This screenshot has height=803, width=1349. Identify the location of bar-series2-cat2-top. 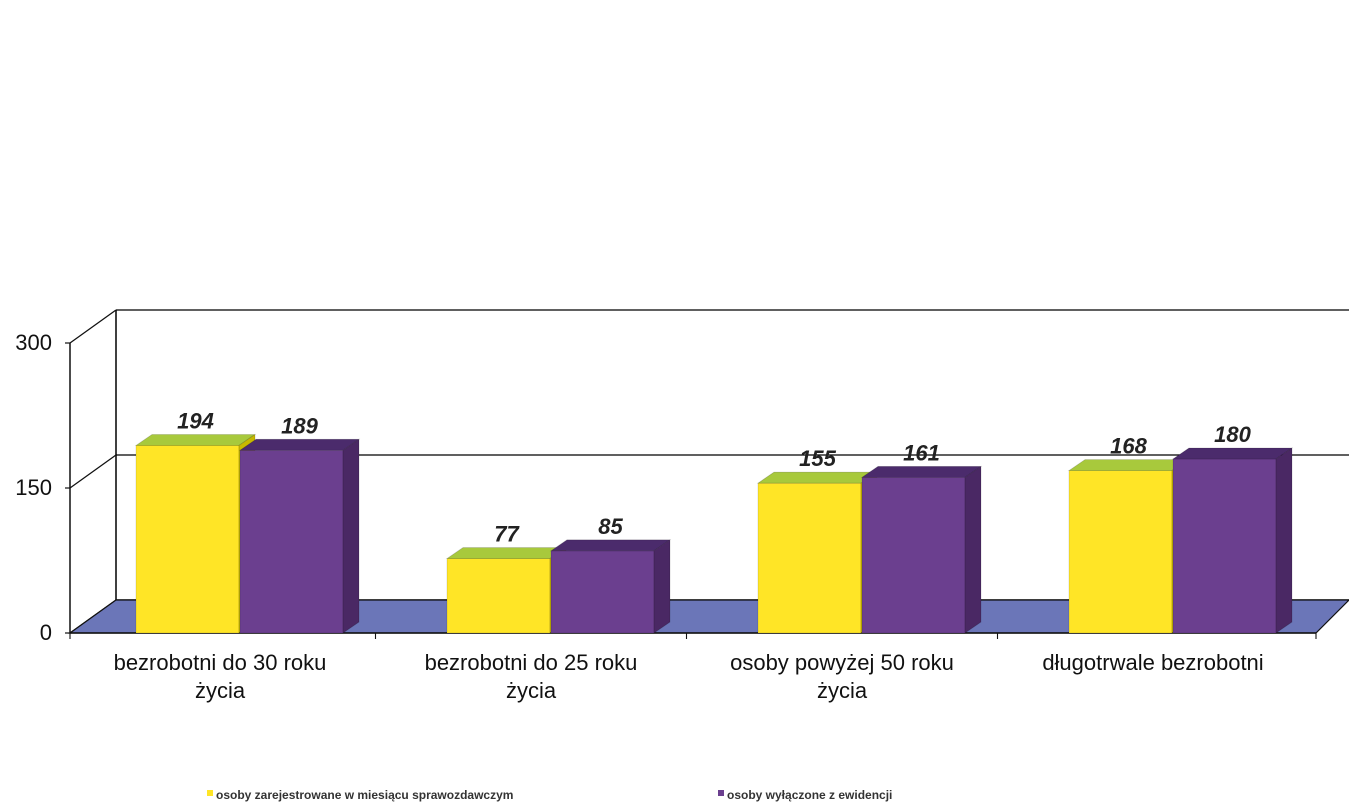
(610, 545).